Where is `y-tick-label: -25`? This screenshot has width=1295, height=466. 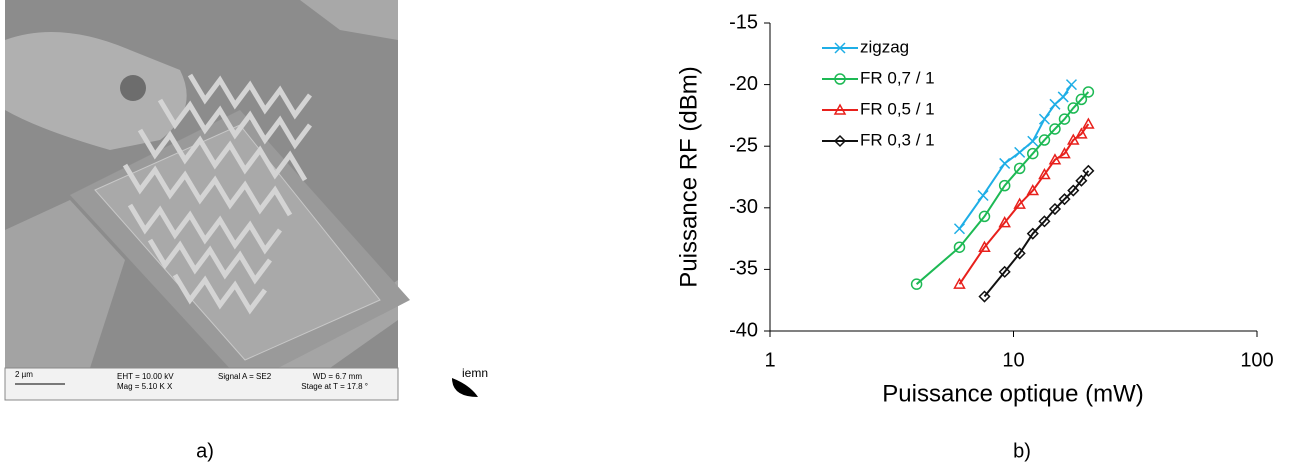 y-tick-label: -25 is located at coordinates (743, 145).